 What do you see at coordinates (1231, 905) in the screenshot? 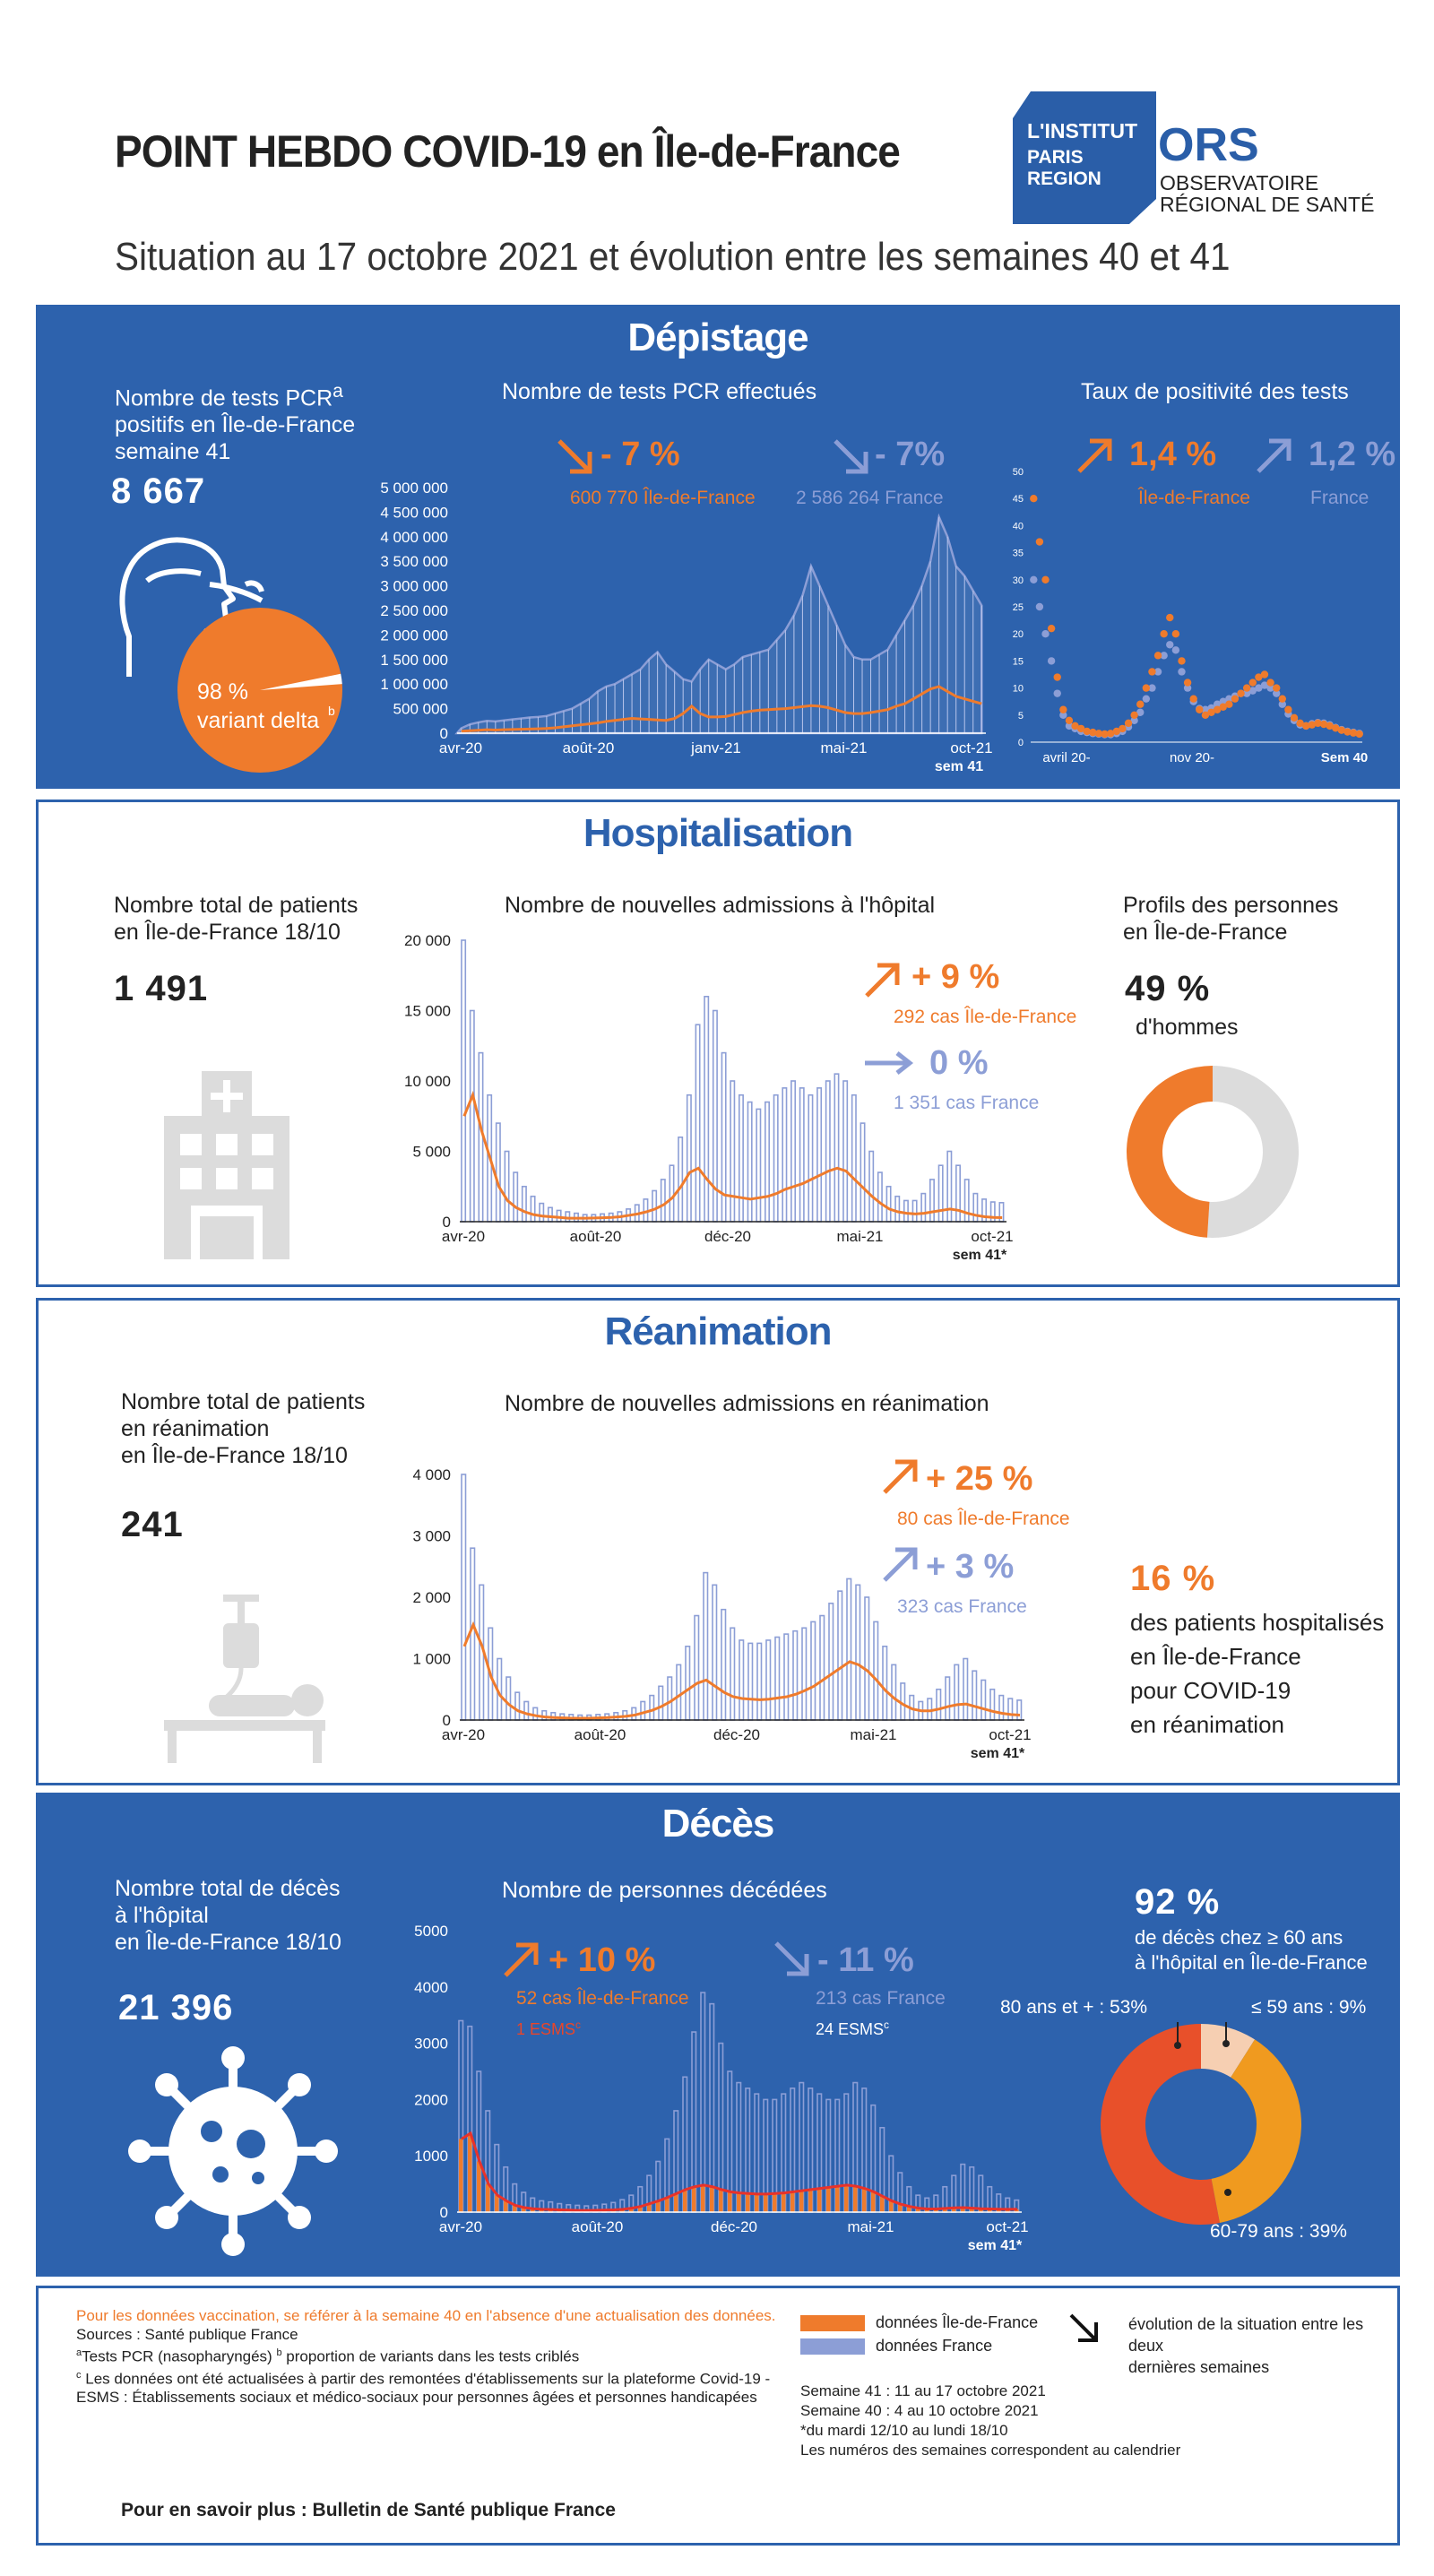
I see `profile-line-1: Profils des personnes` at bounding box center [1231, 905].